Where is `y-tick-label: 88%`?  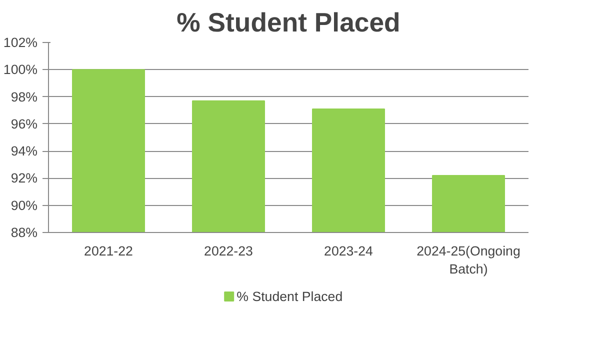 y-tick-label: 88% is located at coordinates (24, 232).